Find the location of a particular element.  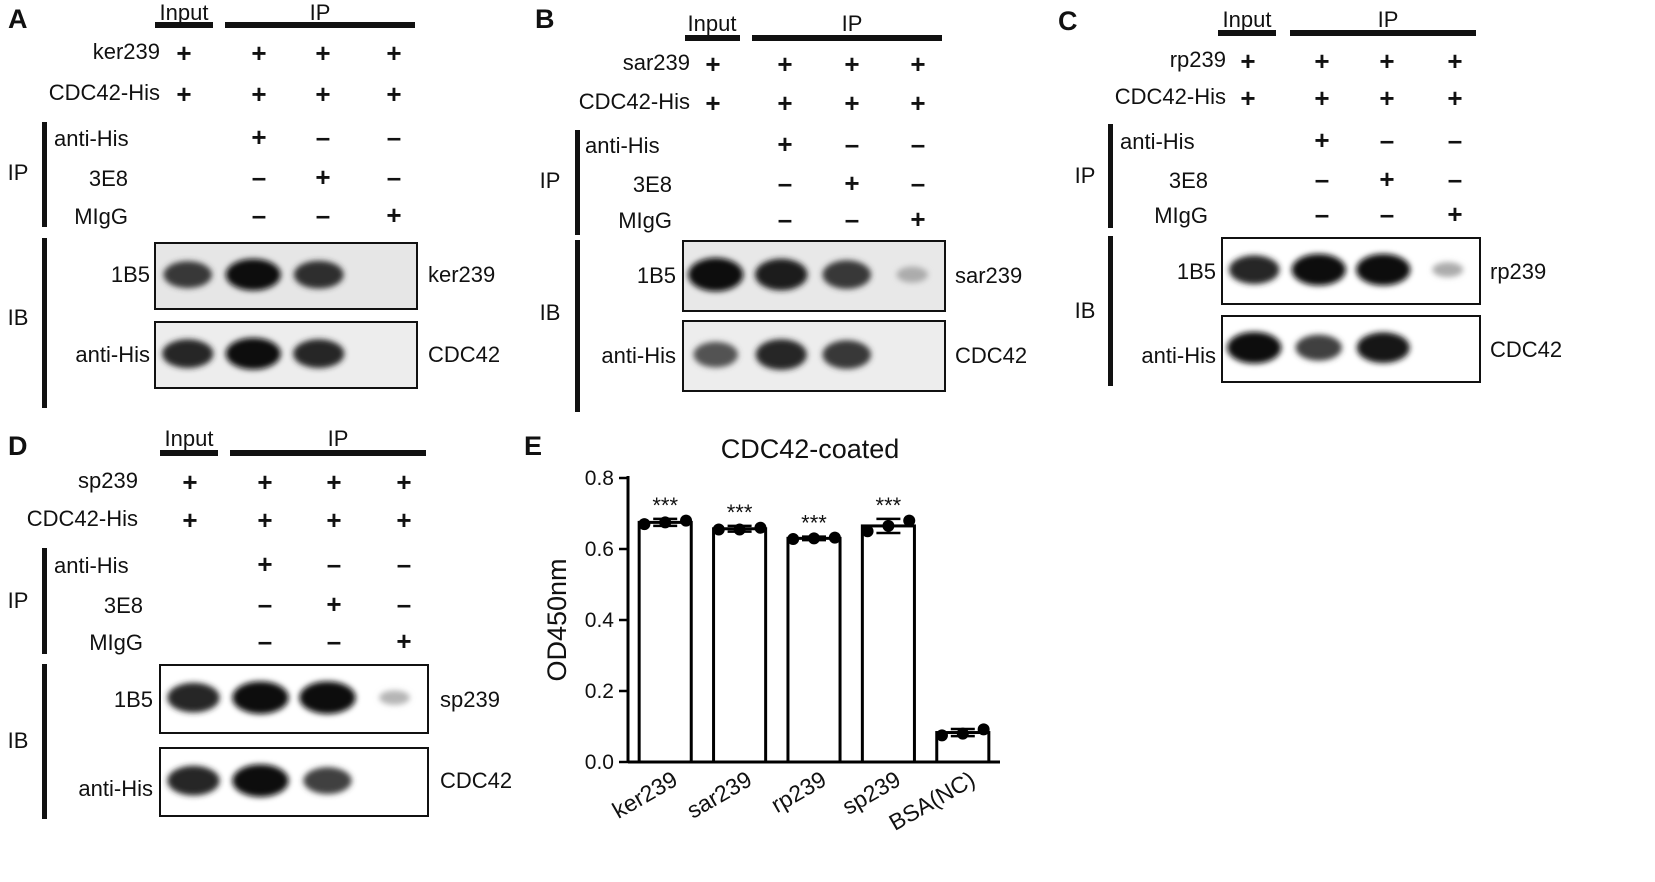

protein-row-label: sar239 is located at coordinates (656, 62).